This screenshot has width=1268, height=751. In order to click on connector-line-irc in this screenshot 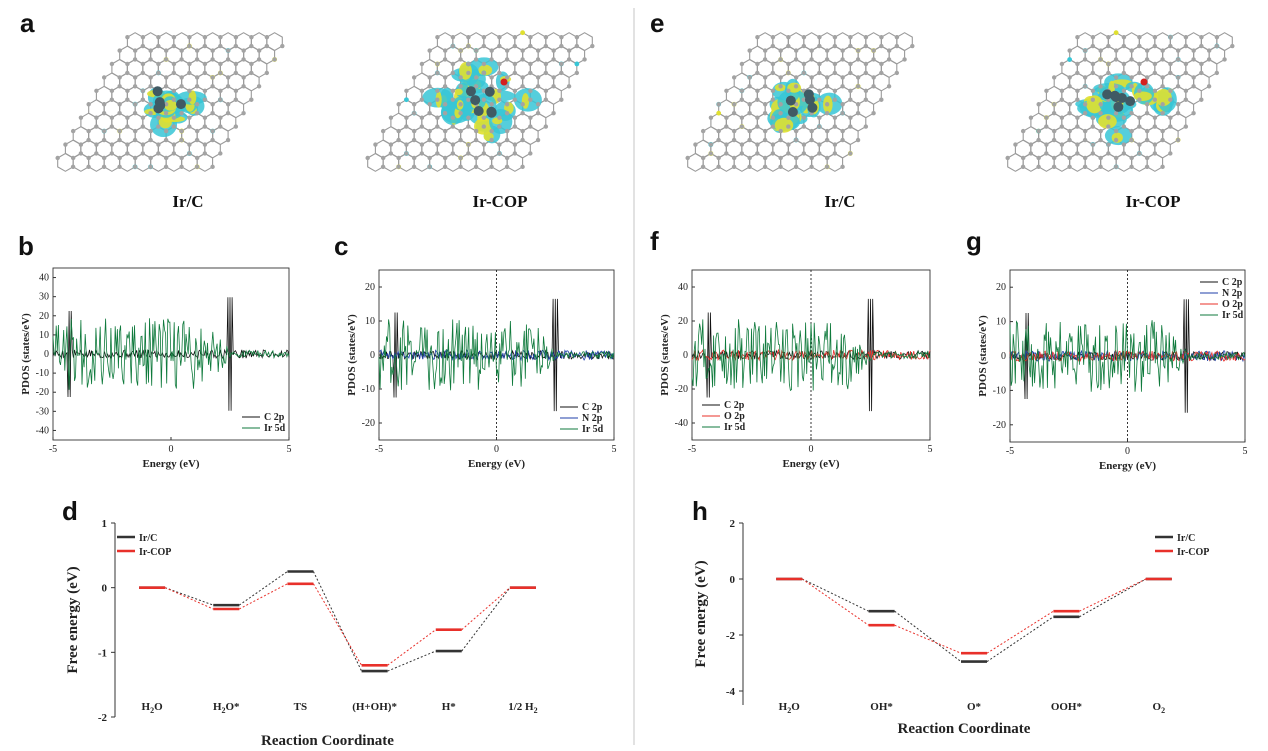, I will do `click(411, 661)`.